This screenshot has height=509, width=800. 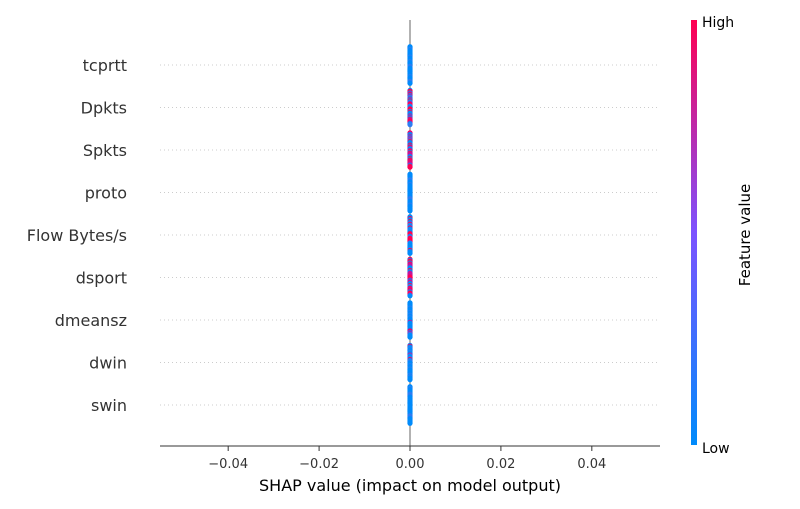 I want to click on feature-label: swin, so click(x=109, y=405).